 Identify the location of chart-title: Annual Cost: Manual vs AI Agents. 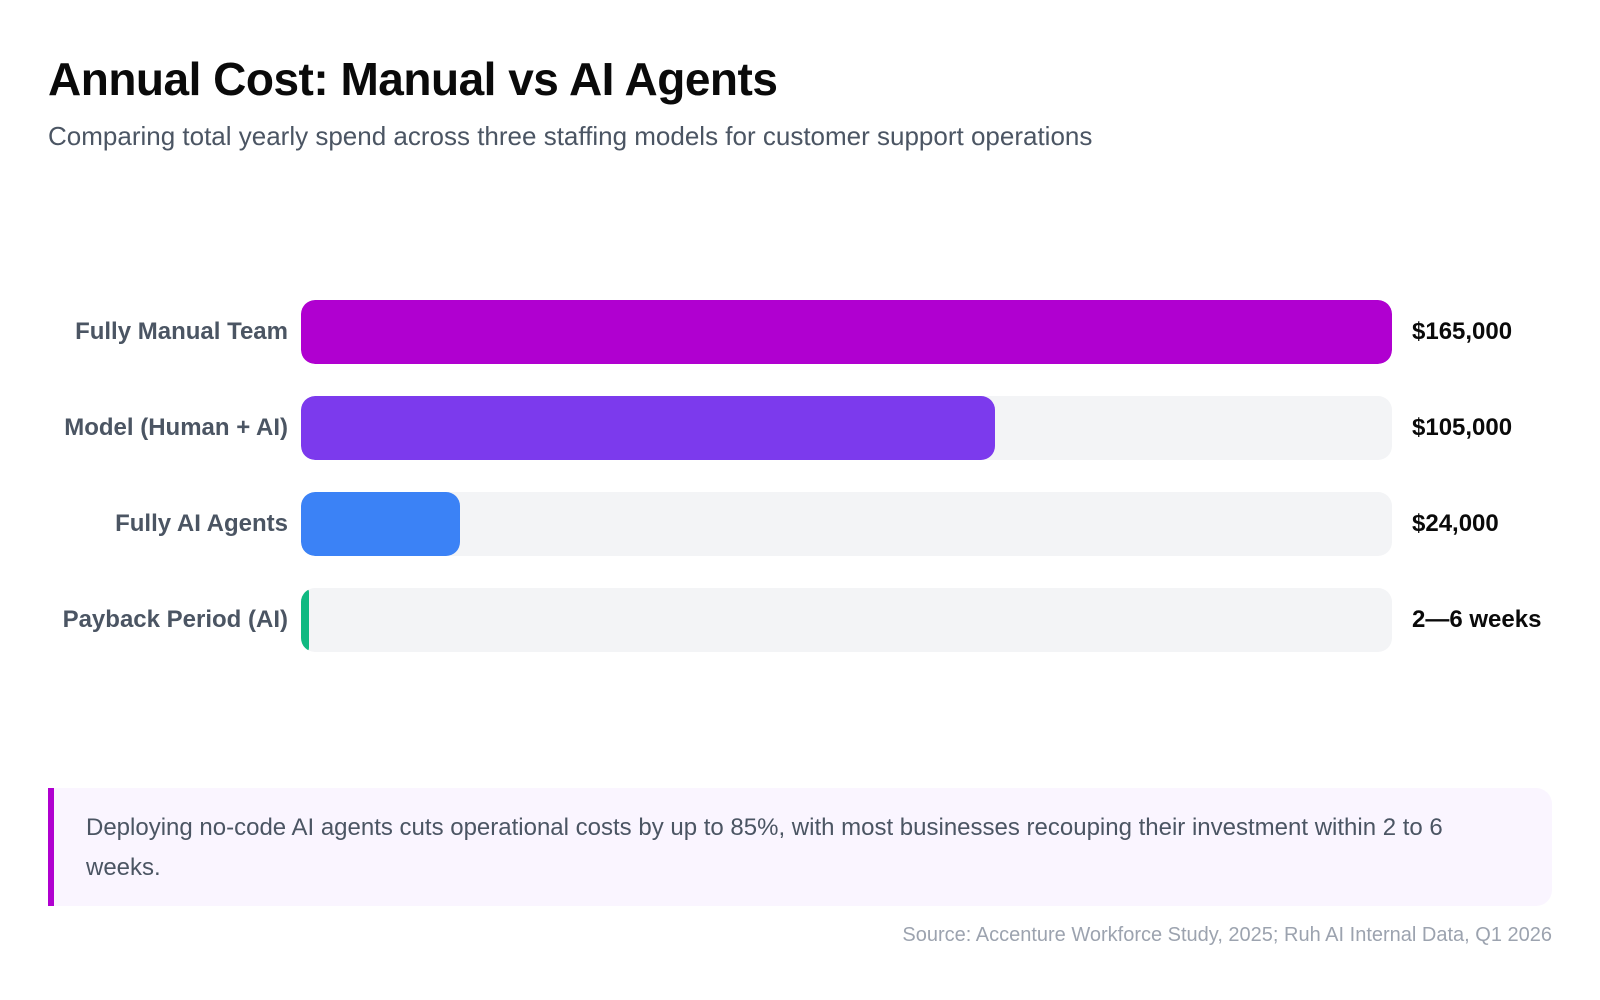
(413, 79).